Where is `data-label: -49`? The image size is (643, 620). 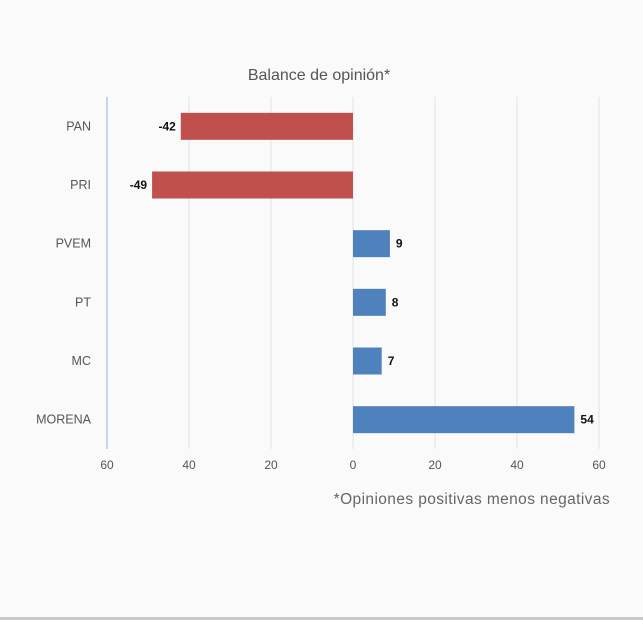
data-label: -49 is located at coordinates (139, 185).